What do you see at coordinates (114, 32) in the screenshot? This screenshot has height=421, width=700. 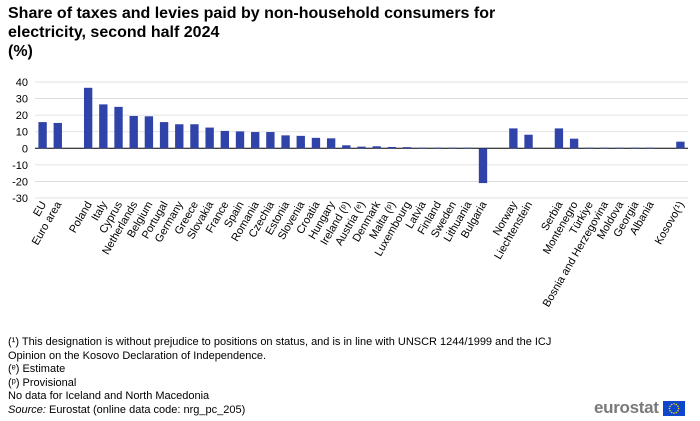 I see `chart-title-line-2: electricity, second half 2024` at bounding box center [114, 32].